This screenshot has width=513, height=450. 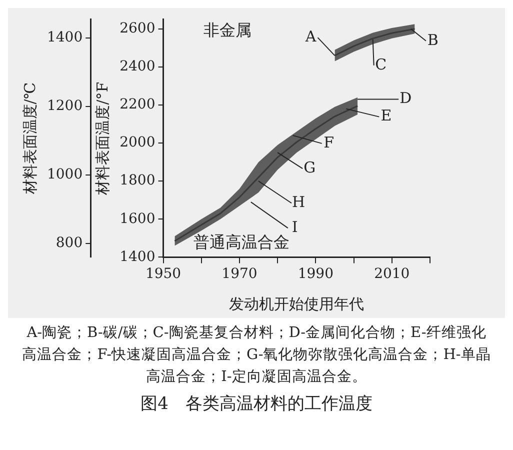 What do you see at coordinates (29, 139) in the screenshot?
I see `y2-axis-title: 材料表面温度/℃` at bounding box center [29, 139].